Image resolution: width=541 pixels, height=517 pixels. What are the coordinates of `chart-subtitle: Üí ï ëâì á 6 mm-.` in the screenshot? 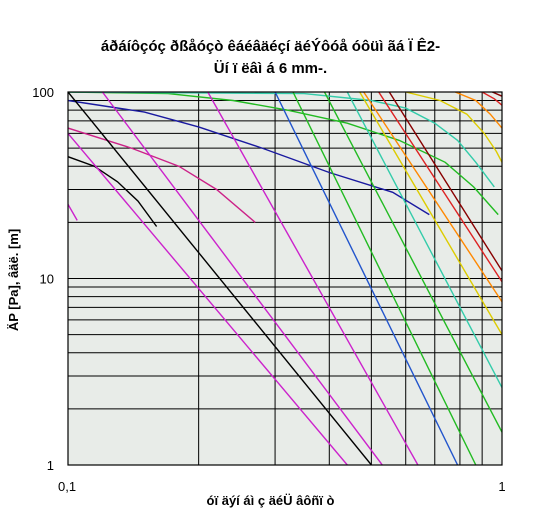 It's located at (270, 68).